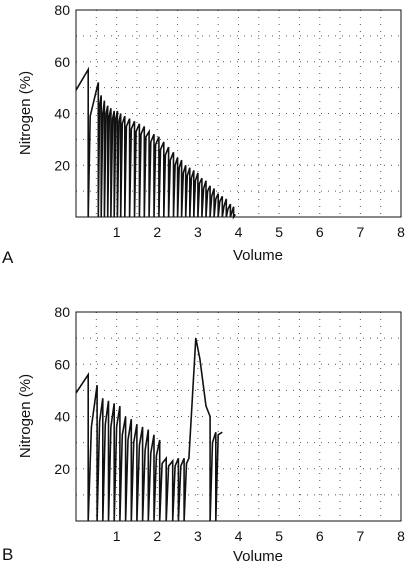  I want to click on panel-a-x-tick-label: 3, so click(198, 232).